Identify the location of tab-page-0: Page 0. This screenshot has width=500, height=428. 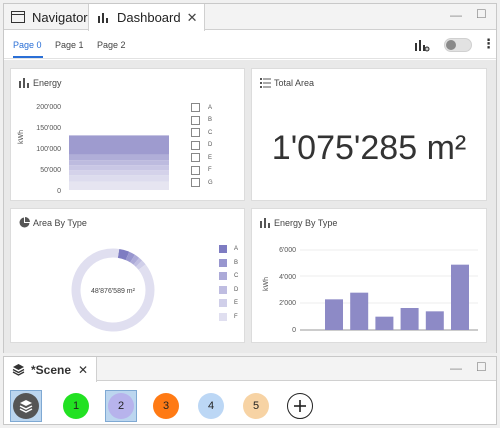
(27, 45).